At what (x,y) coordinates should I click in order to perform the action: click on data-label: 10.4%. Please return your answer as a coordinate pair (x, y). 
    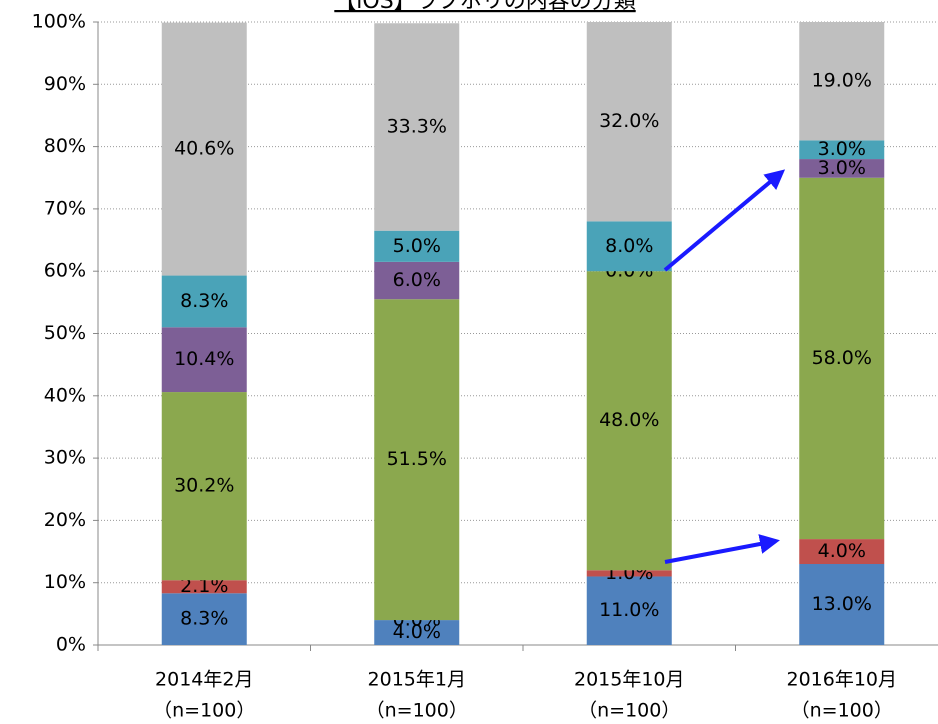
    Looking at the image, I should click on (204, 359).